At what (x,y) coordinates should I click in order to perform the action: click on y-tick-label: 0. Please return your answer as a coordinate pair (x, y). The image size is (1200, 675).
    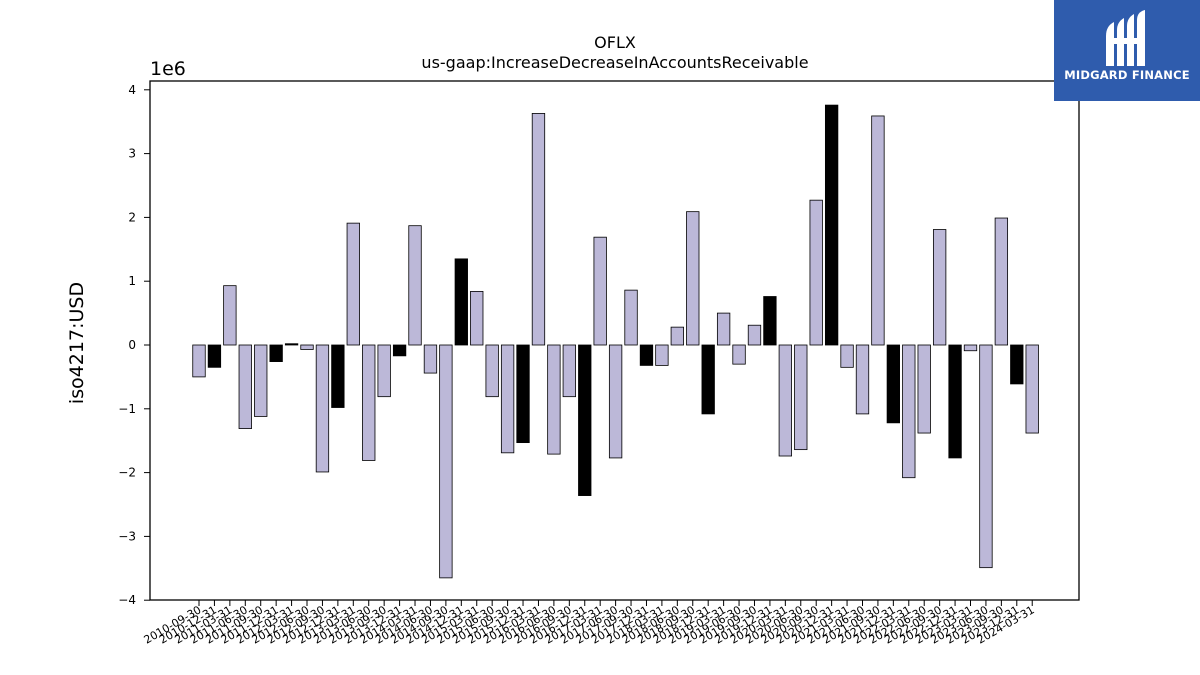
    Looking at the image, I should click on (132, 345).